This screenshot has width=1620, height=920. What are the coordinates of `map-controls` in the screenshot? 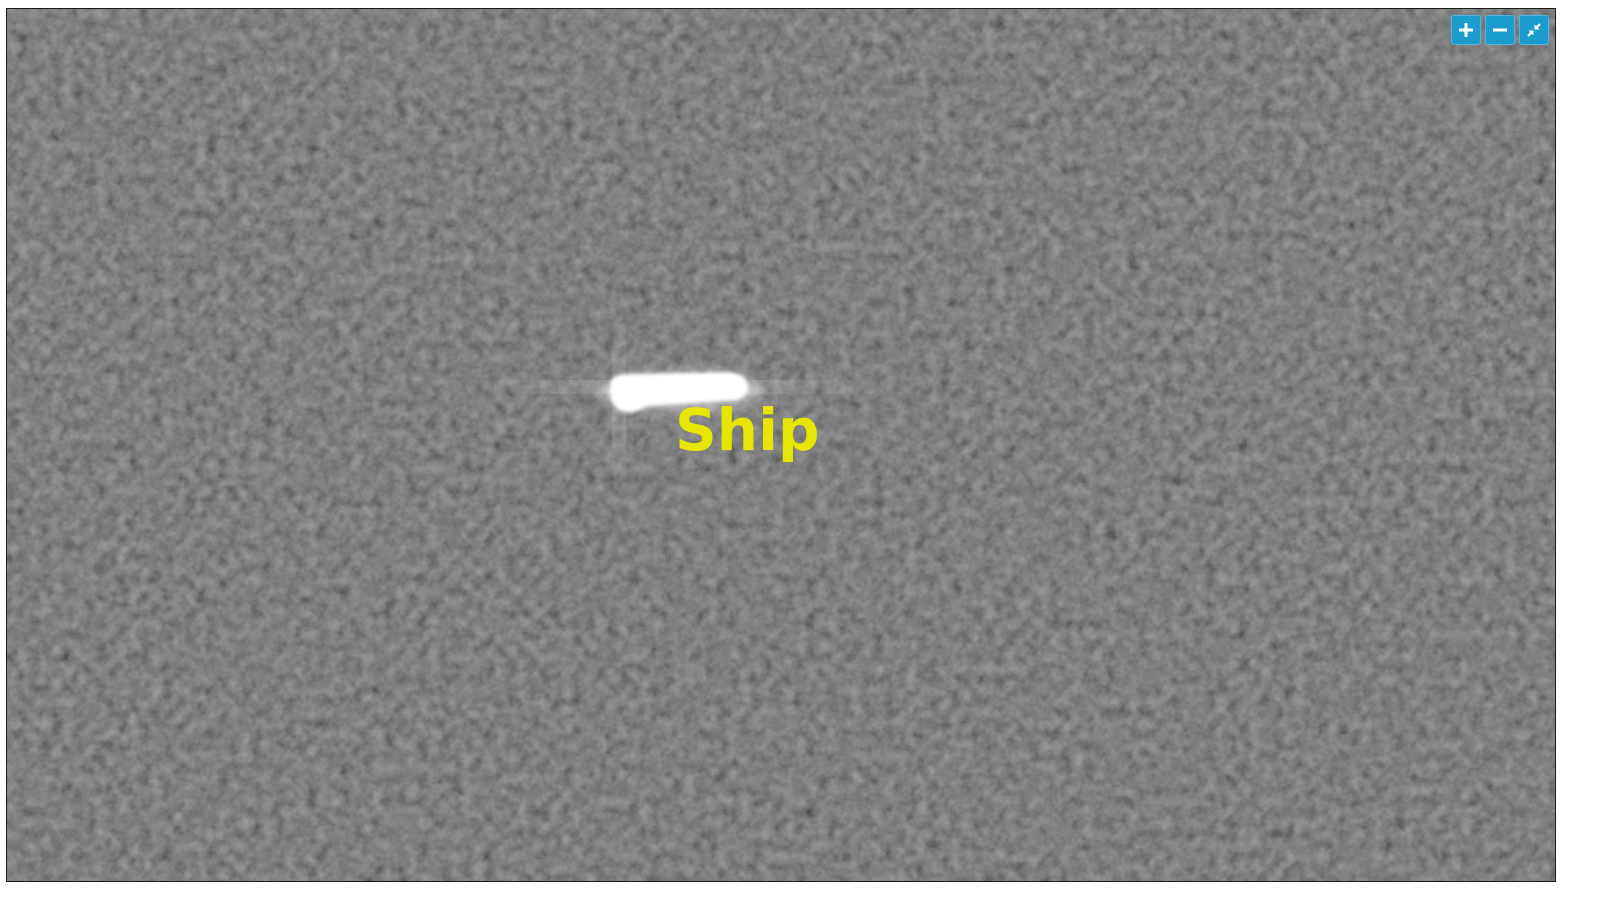 It's located at (1500, 30).